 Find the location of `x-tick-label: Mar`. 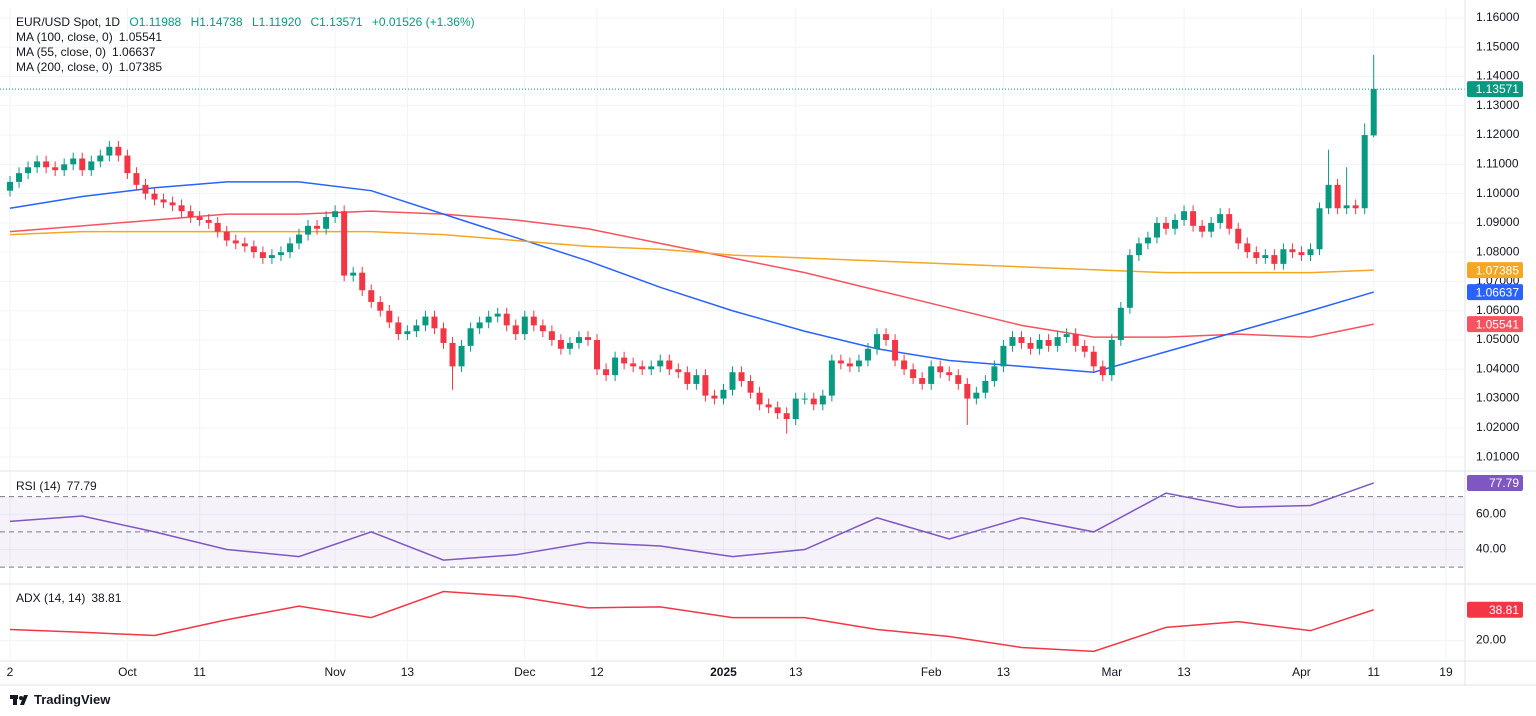

x-tick-label: Mar is located at coordinates (1111, 672).